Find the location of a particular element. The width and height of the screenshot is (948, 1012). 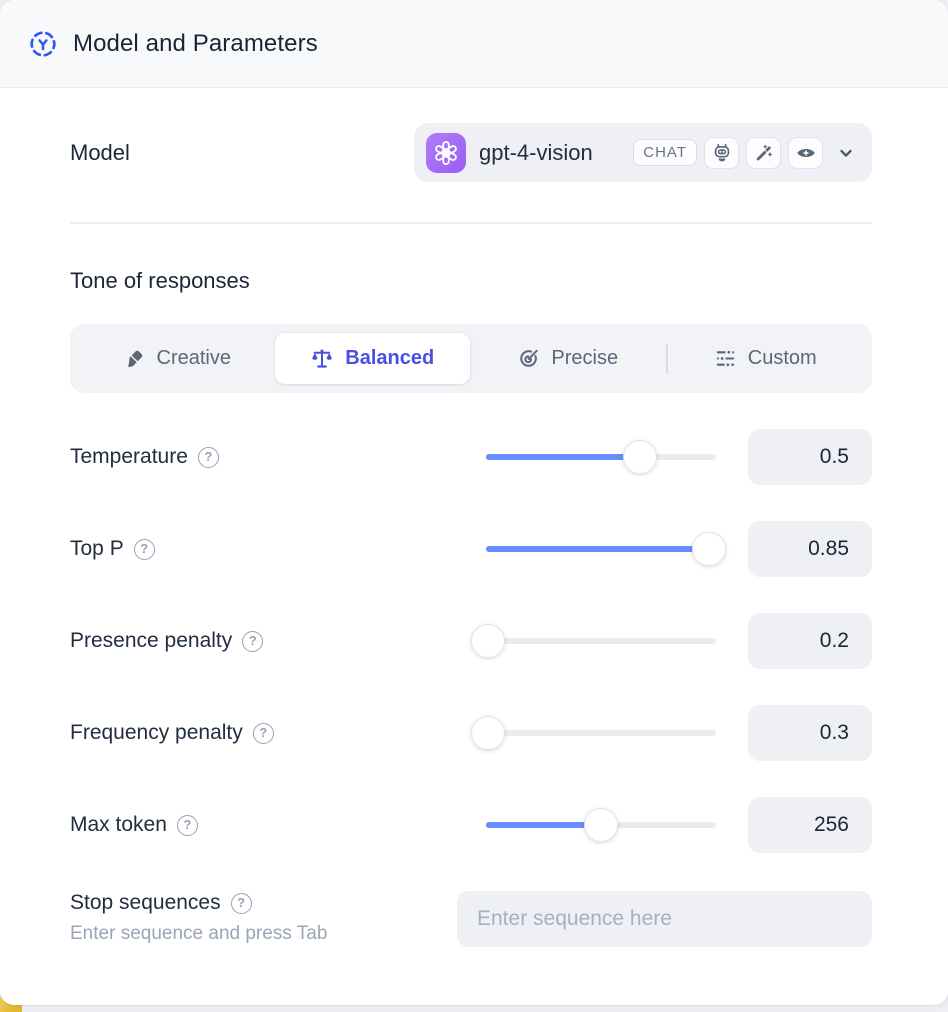

param-row-max-token: Max token ? 256 is located at coordinates (471, 825).